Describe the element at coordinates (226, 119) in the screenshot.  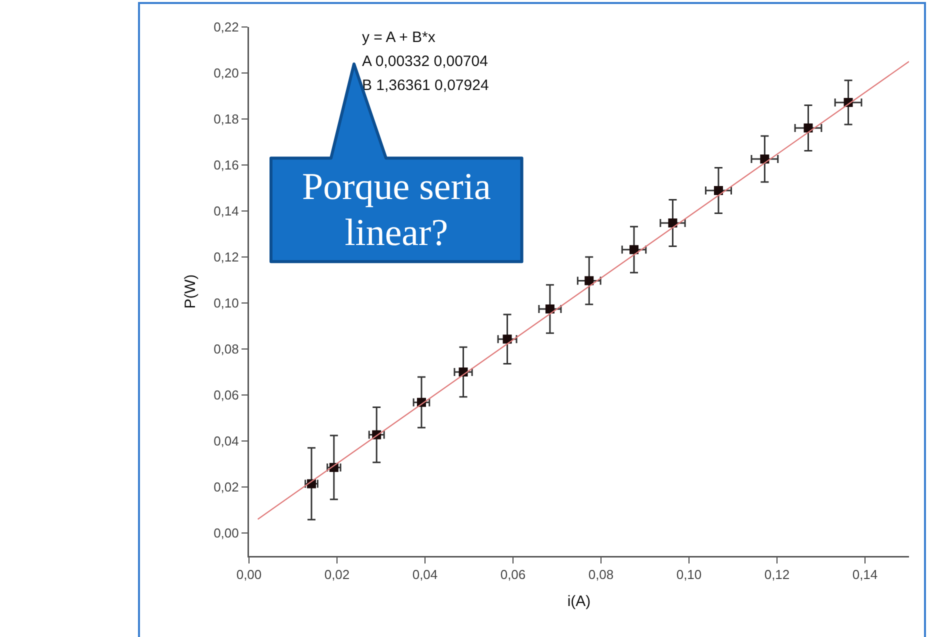
I see `y-tick-label: 0,18` at that location.